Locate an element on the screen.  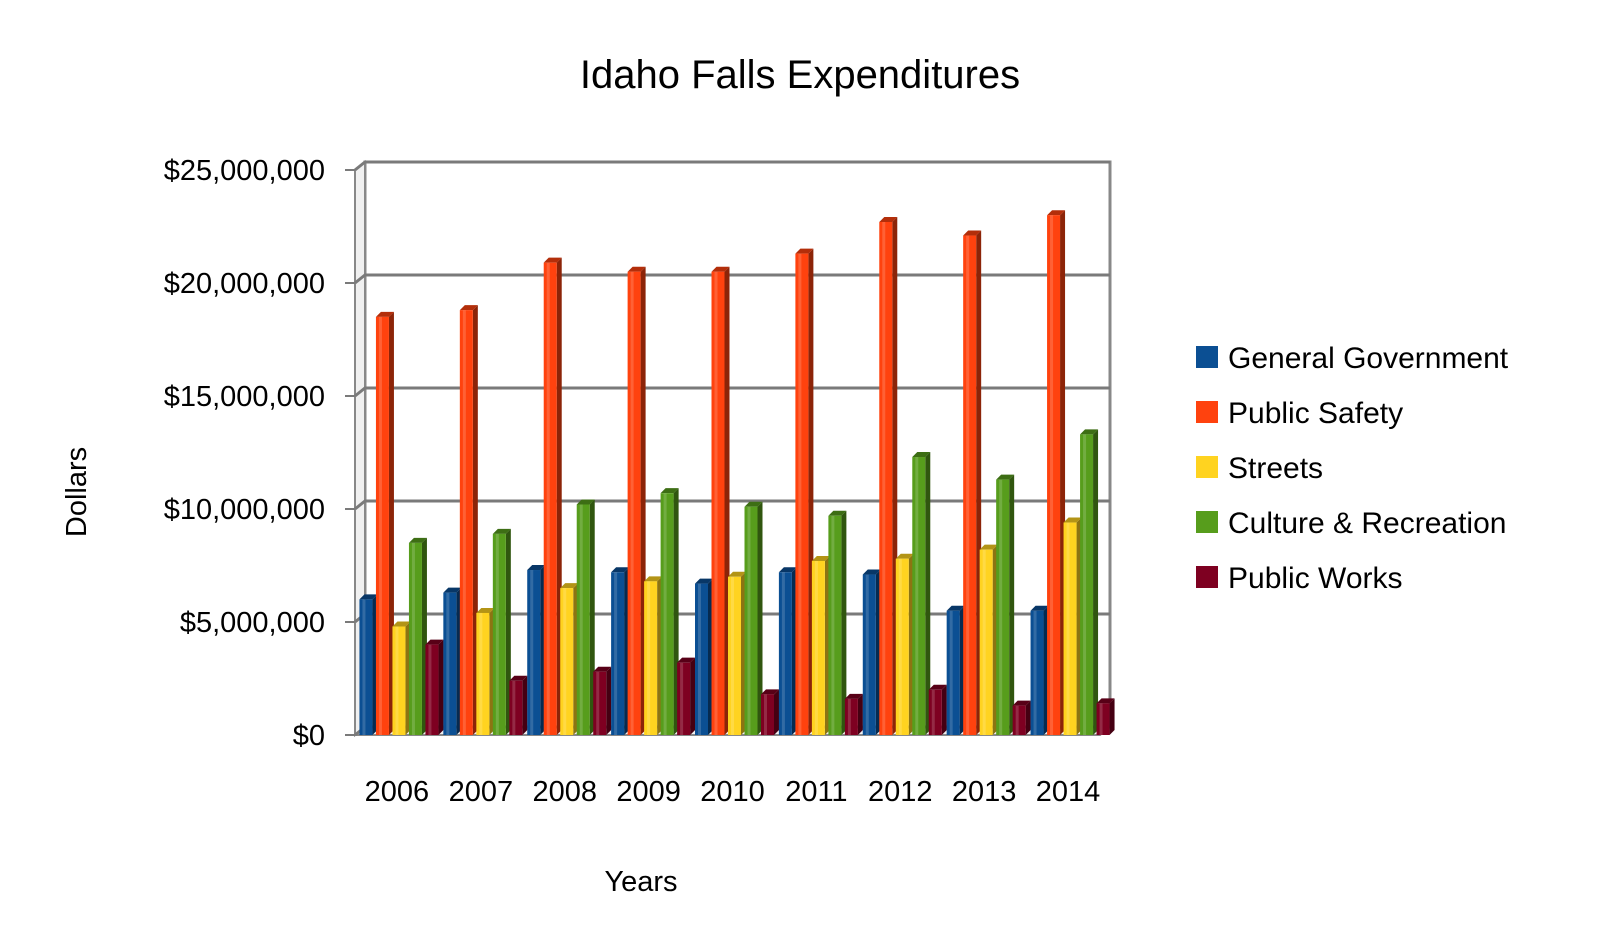
legend-item: Public Works is located at coordinates (1299, 578).